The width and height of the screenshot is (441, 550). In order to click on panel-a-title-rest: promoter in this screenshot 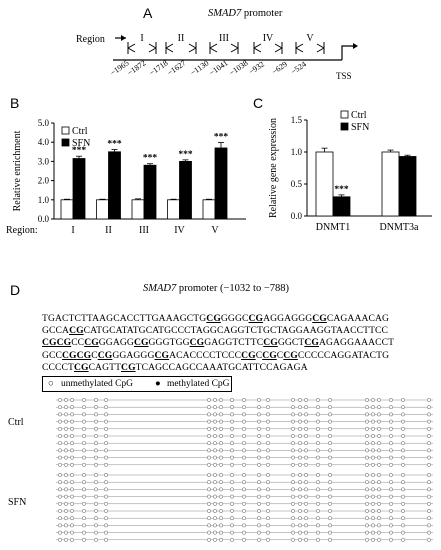, I will do `click(262, 13)`.